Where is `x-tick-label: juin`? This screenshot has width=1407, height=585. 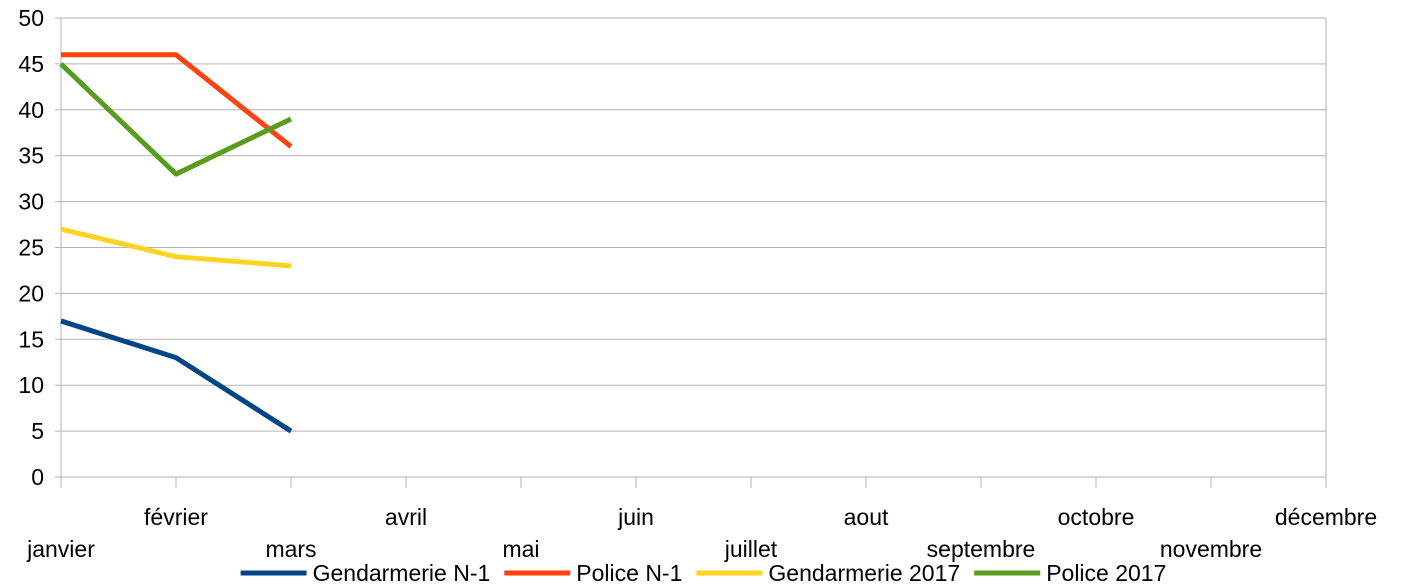 x-tick-label: juin is located at coordinates (635, 517).